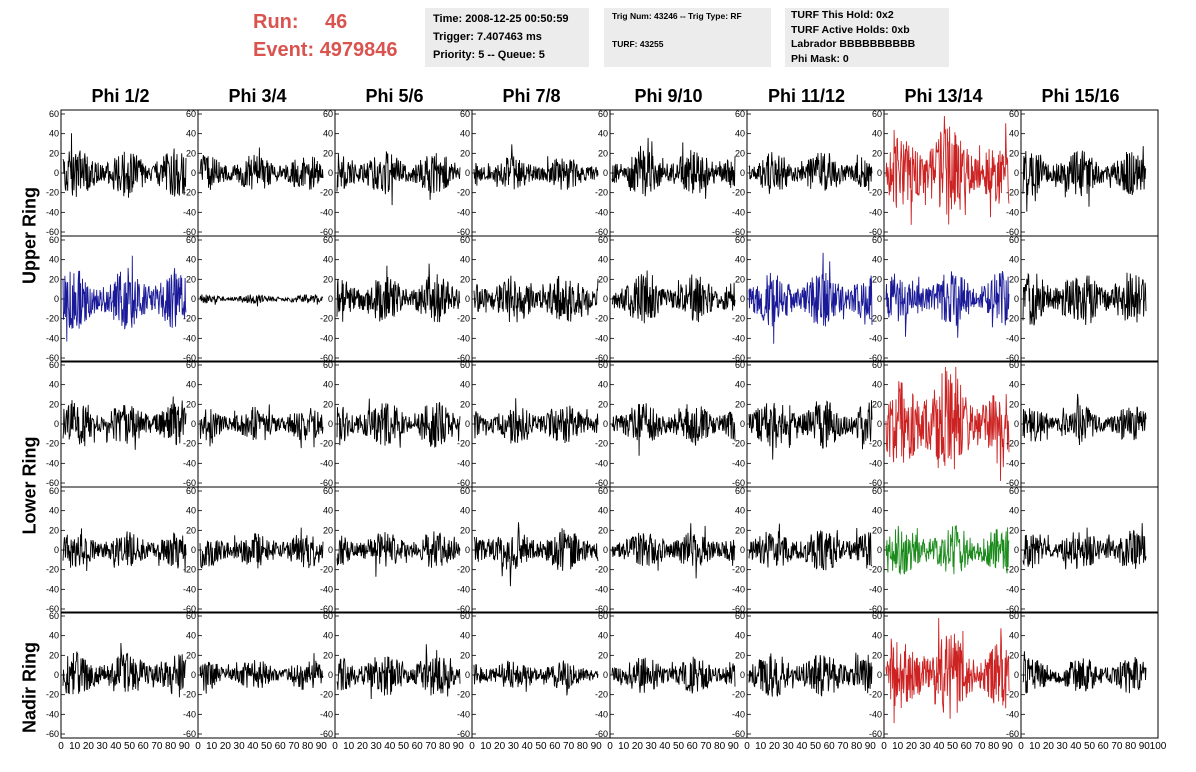 The height and width of the screenshot is (772, 1196). What do you see at coordinates (257, 96) in the screenshot?
I see `column-title-phi-3-4: Phi 3/4` at bounding box center [257, 96].